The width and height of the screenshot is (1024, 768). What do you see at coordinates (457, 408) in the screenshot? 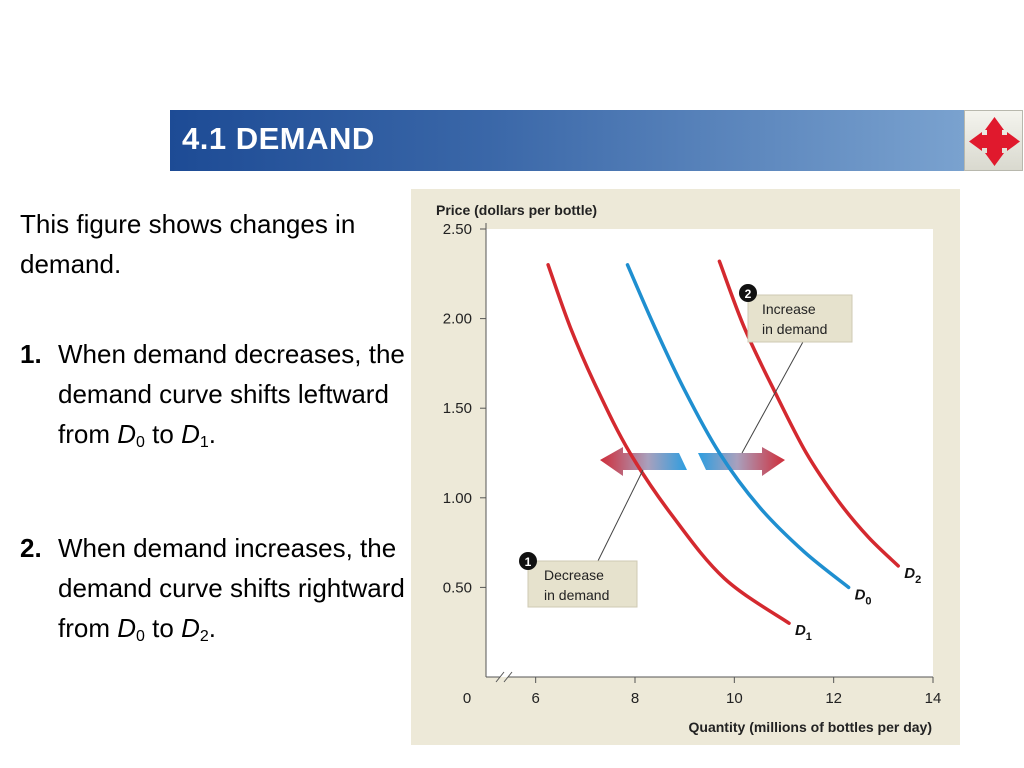
I see `y-tick-label: 1.50` at bounding box center [457, 408].